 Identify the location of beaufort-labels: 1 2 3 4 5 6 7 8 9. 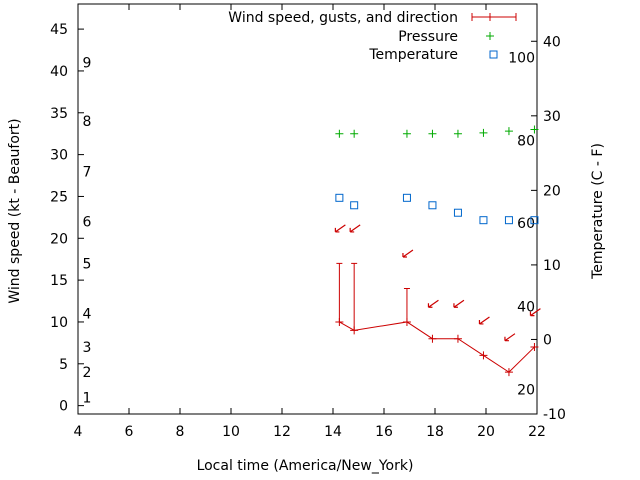
(87, 231).